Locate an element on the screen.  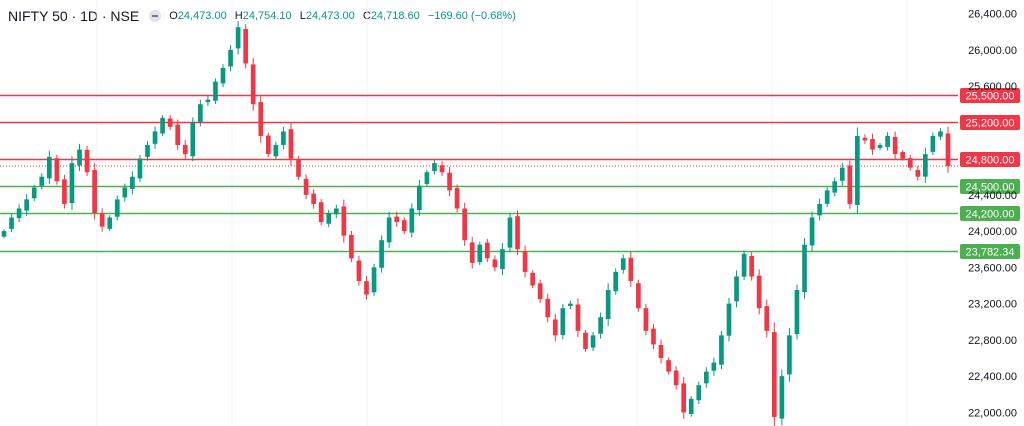
y-tick-label: 24,000.00 is located at coordinates (992, 232).